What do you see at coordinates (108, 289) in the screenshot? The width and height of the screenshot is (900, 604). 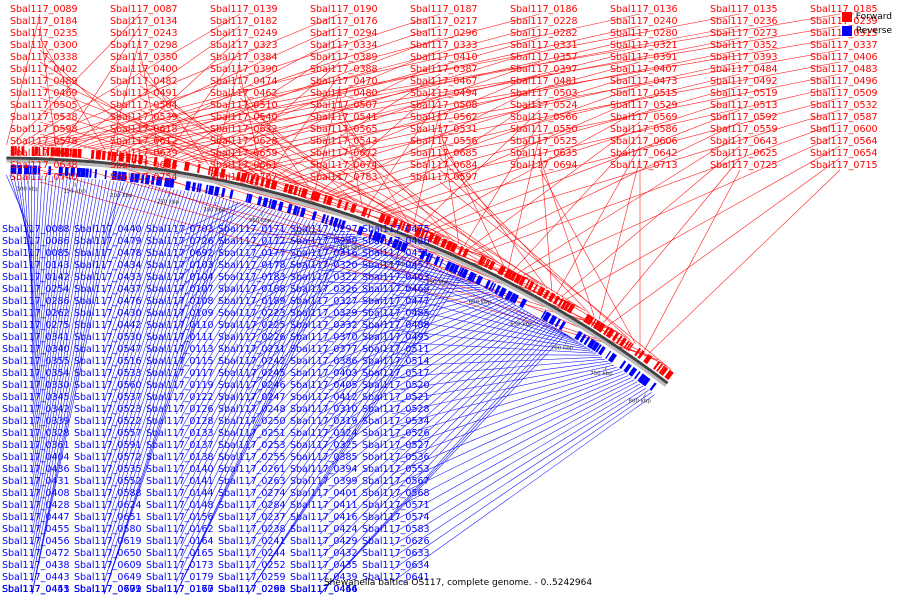 I see `reverse-gene-label: Sbal117_0437` at bounding box center [108, 289].